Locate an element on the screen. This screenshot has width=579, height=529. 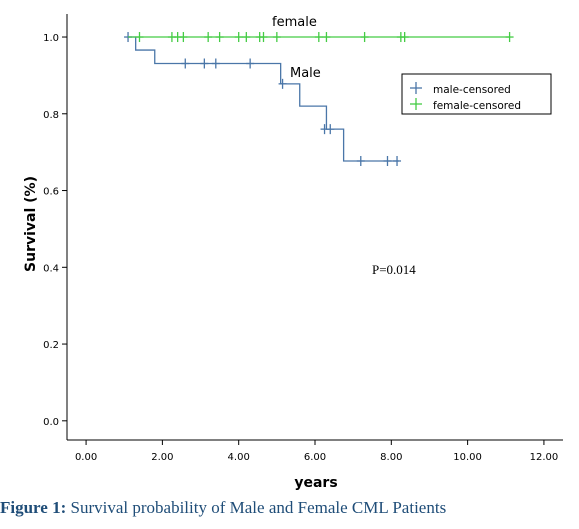
x-axis-label: years is located at coordinates (315, 483).